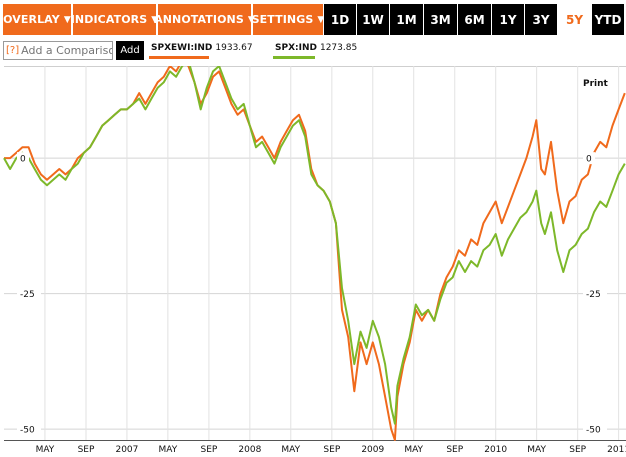 The image size is (626, 457). I want to click on y-tick-left: -25, so click(29, 293).